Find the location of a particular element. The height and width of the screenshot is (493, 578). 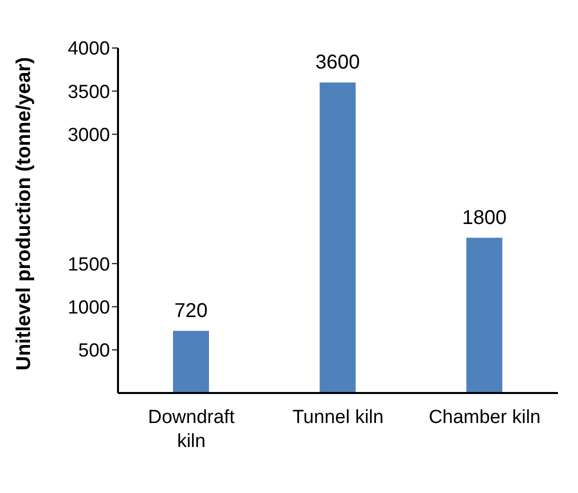

x-tick-label: Chamber kiln is located at coordinates (484, 417).